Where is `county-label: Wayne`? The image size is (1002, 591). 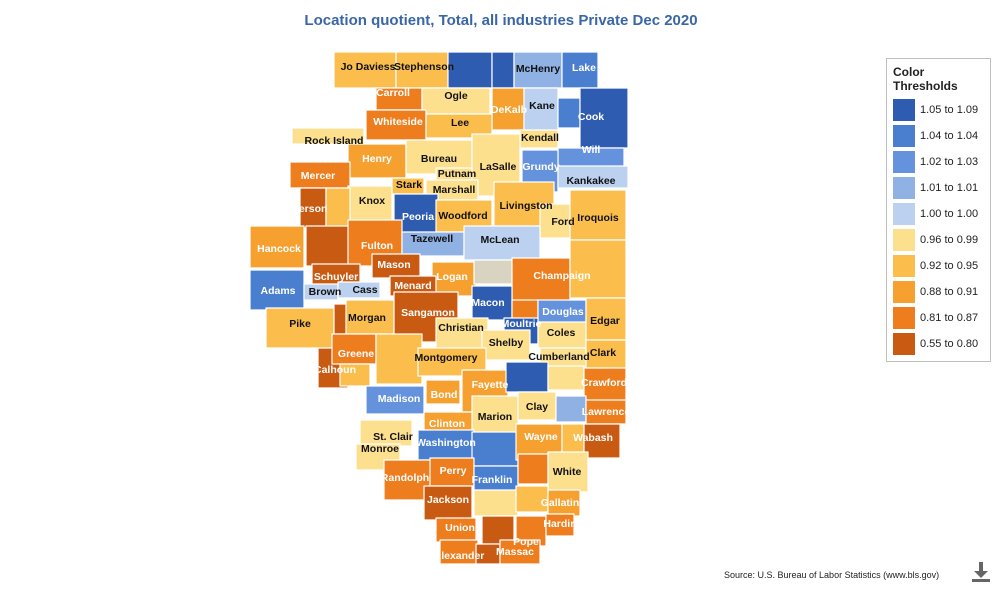 county-label: Wayne is located at coordinates (541, 437).